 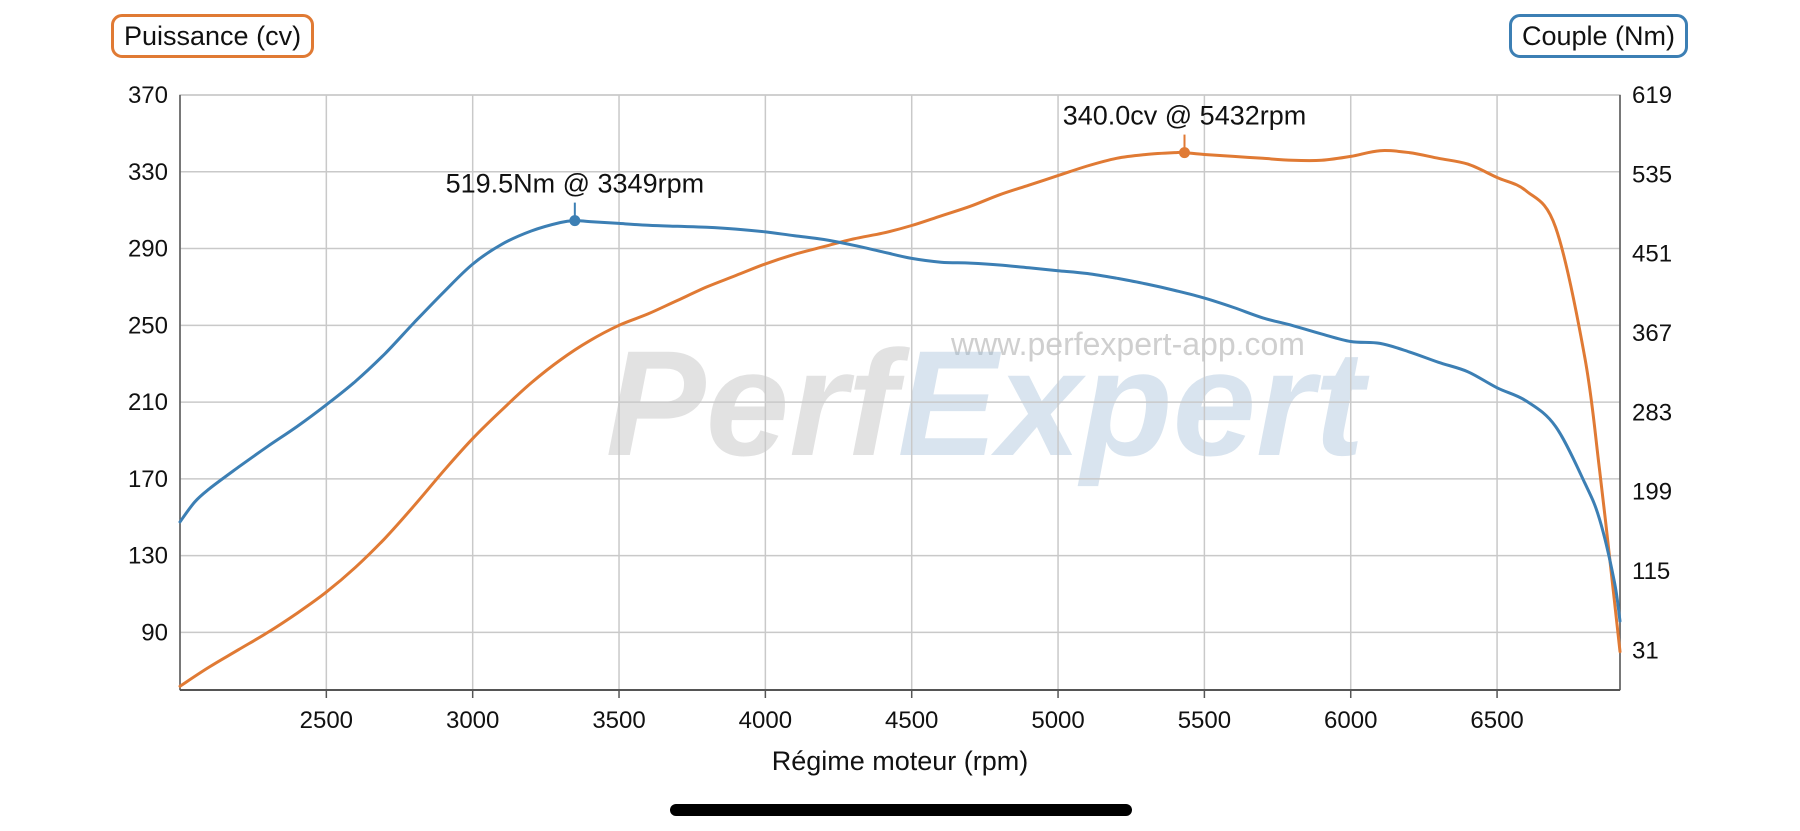 What do you see at coordinates (1652, 95) in the screenshot?
I see `y-right-tick-label: 619` at bounding box center [1652, 95].